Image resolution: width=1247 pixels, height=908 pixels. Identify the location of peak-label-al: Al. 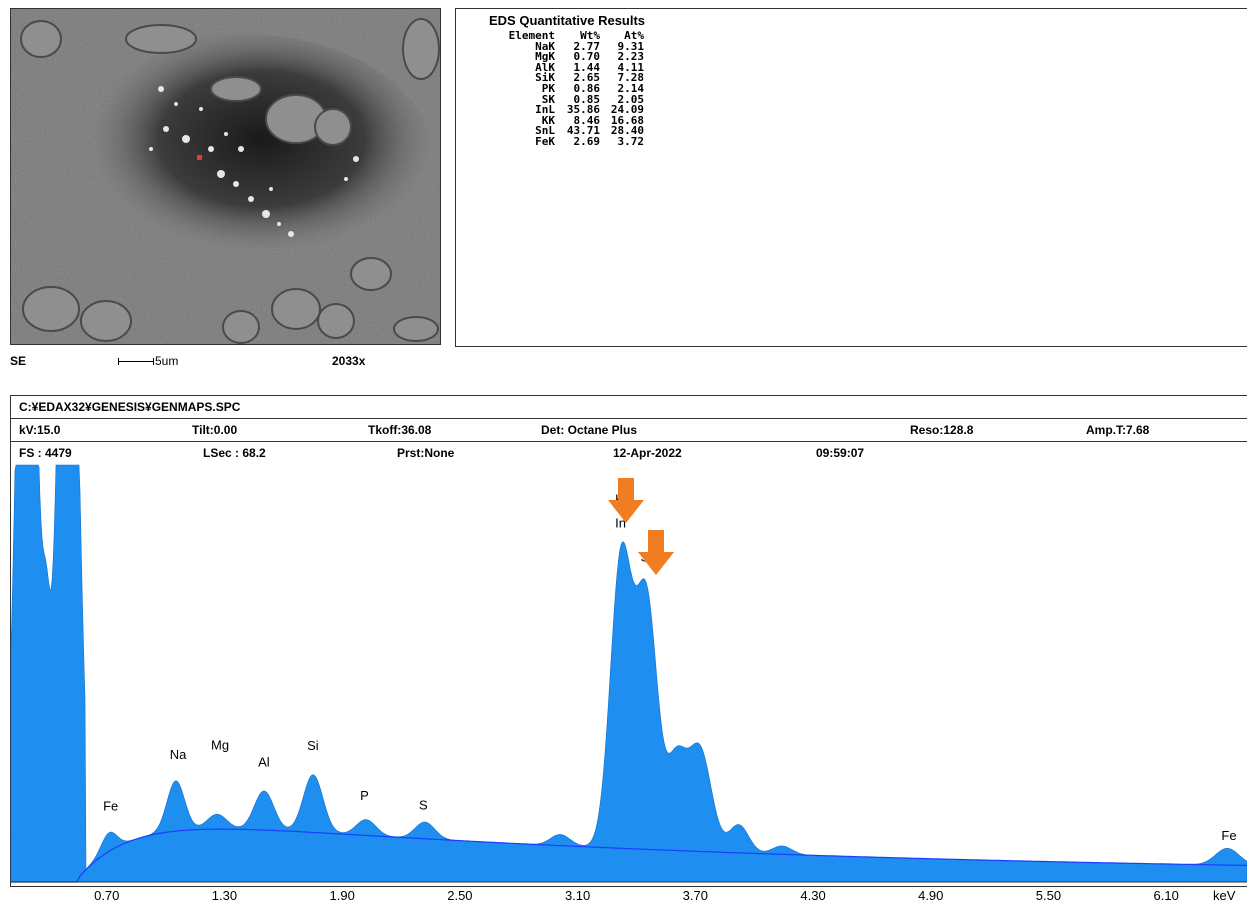
(264, 762).